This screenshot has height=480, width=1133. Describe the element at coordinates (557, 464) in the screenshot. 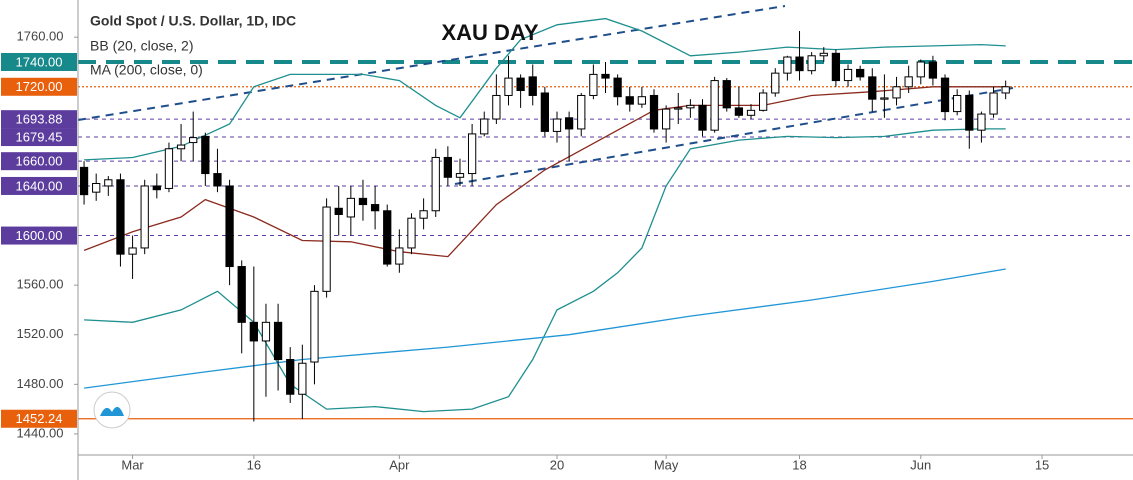

I see `x-tick-label: 20` at that location.